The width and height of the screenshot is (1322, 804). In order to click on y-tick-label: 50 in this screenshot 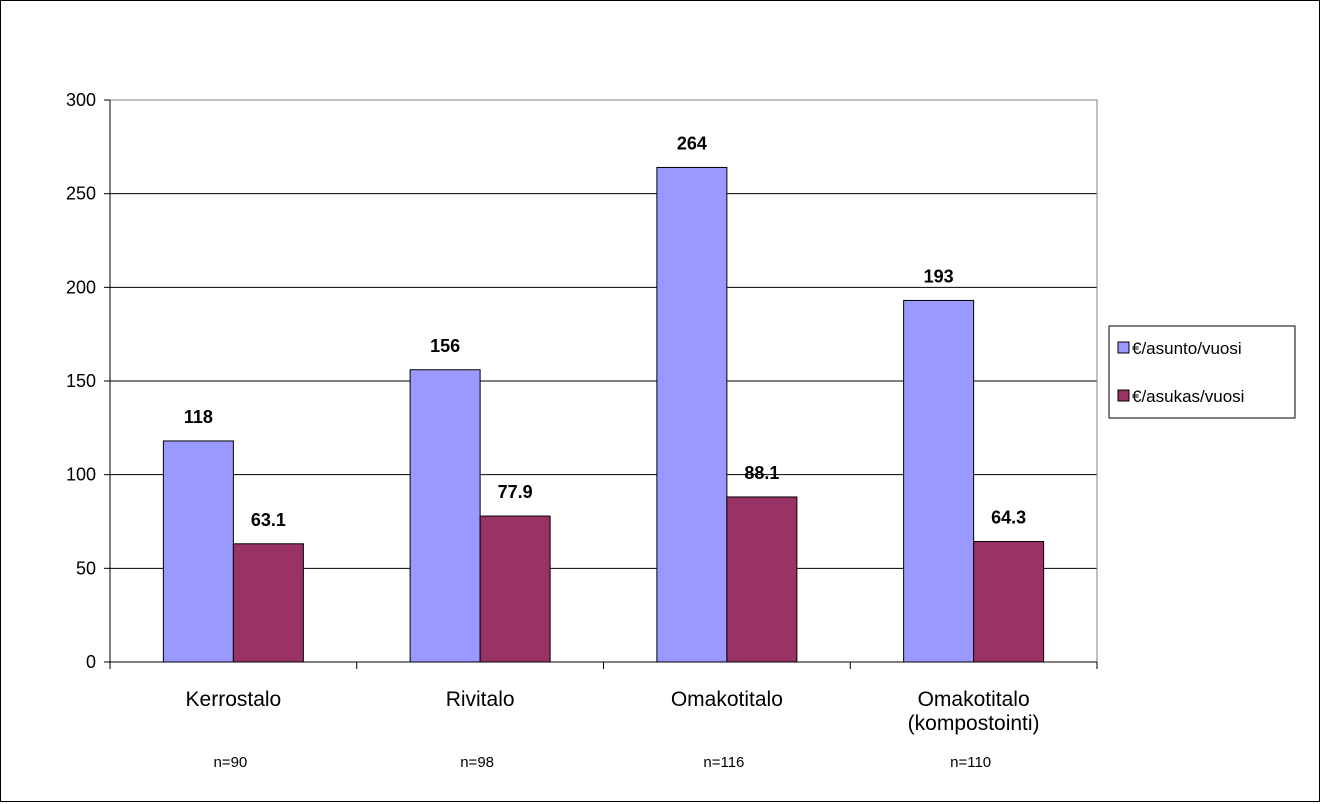, I will do `click(86, 568)`.